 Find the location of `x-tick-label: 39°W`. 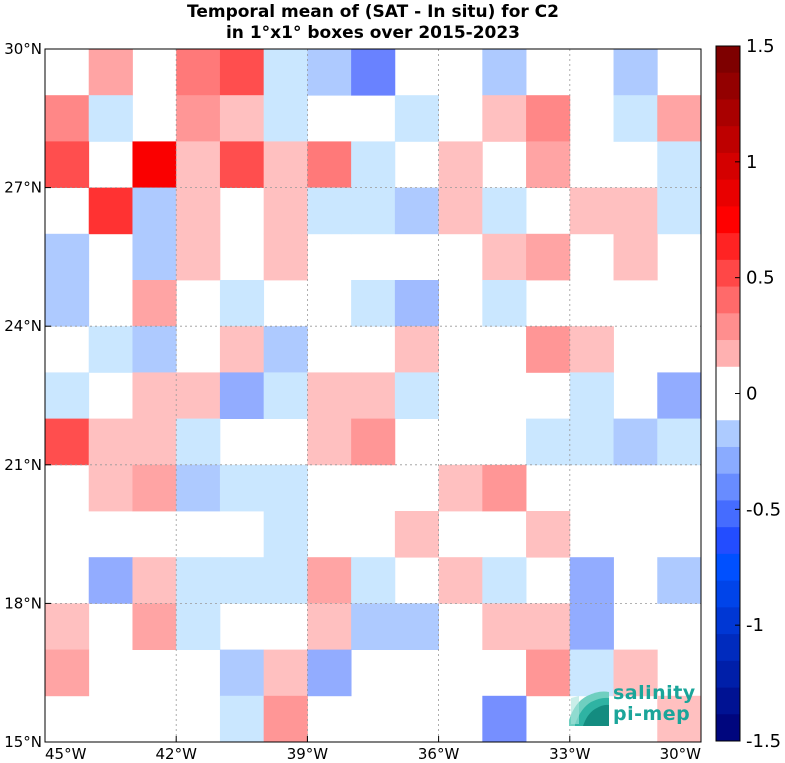

x-tick-label: 39°W is located at coordinates (308, 754).